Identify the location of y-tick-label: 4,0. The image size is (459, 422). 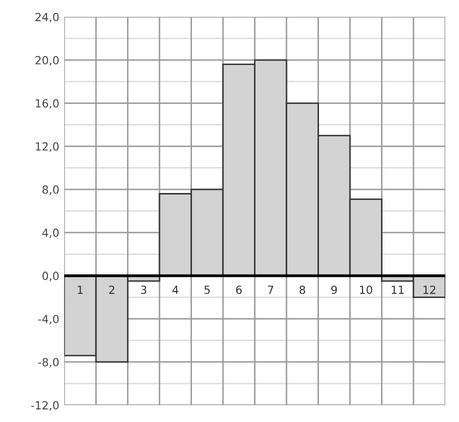
(50, 233).